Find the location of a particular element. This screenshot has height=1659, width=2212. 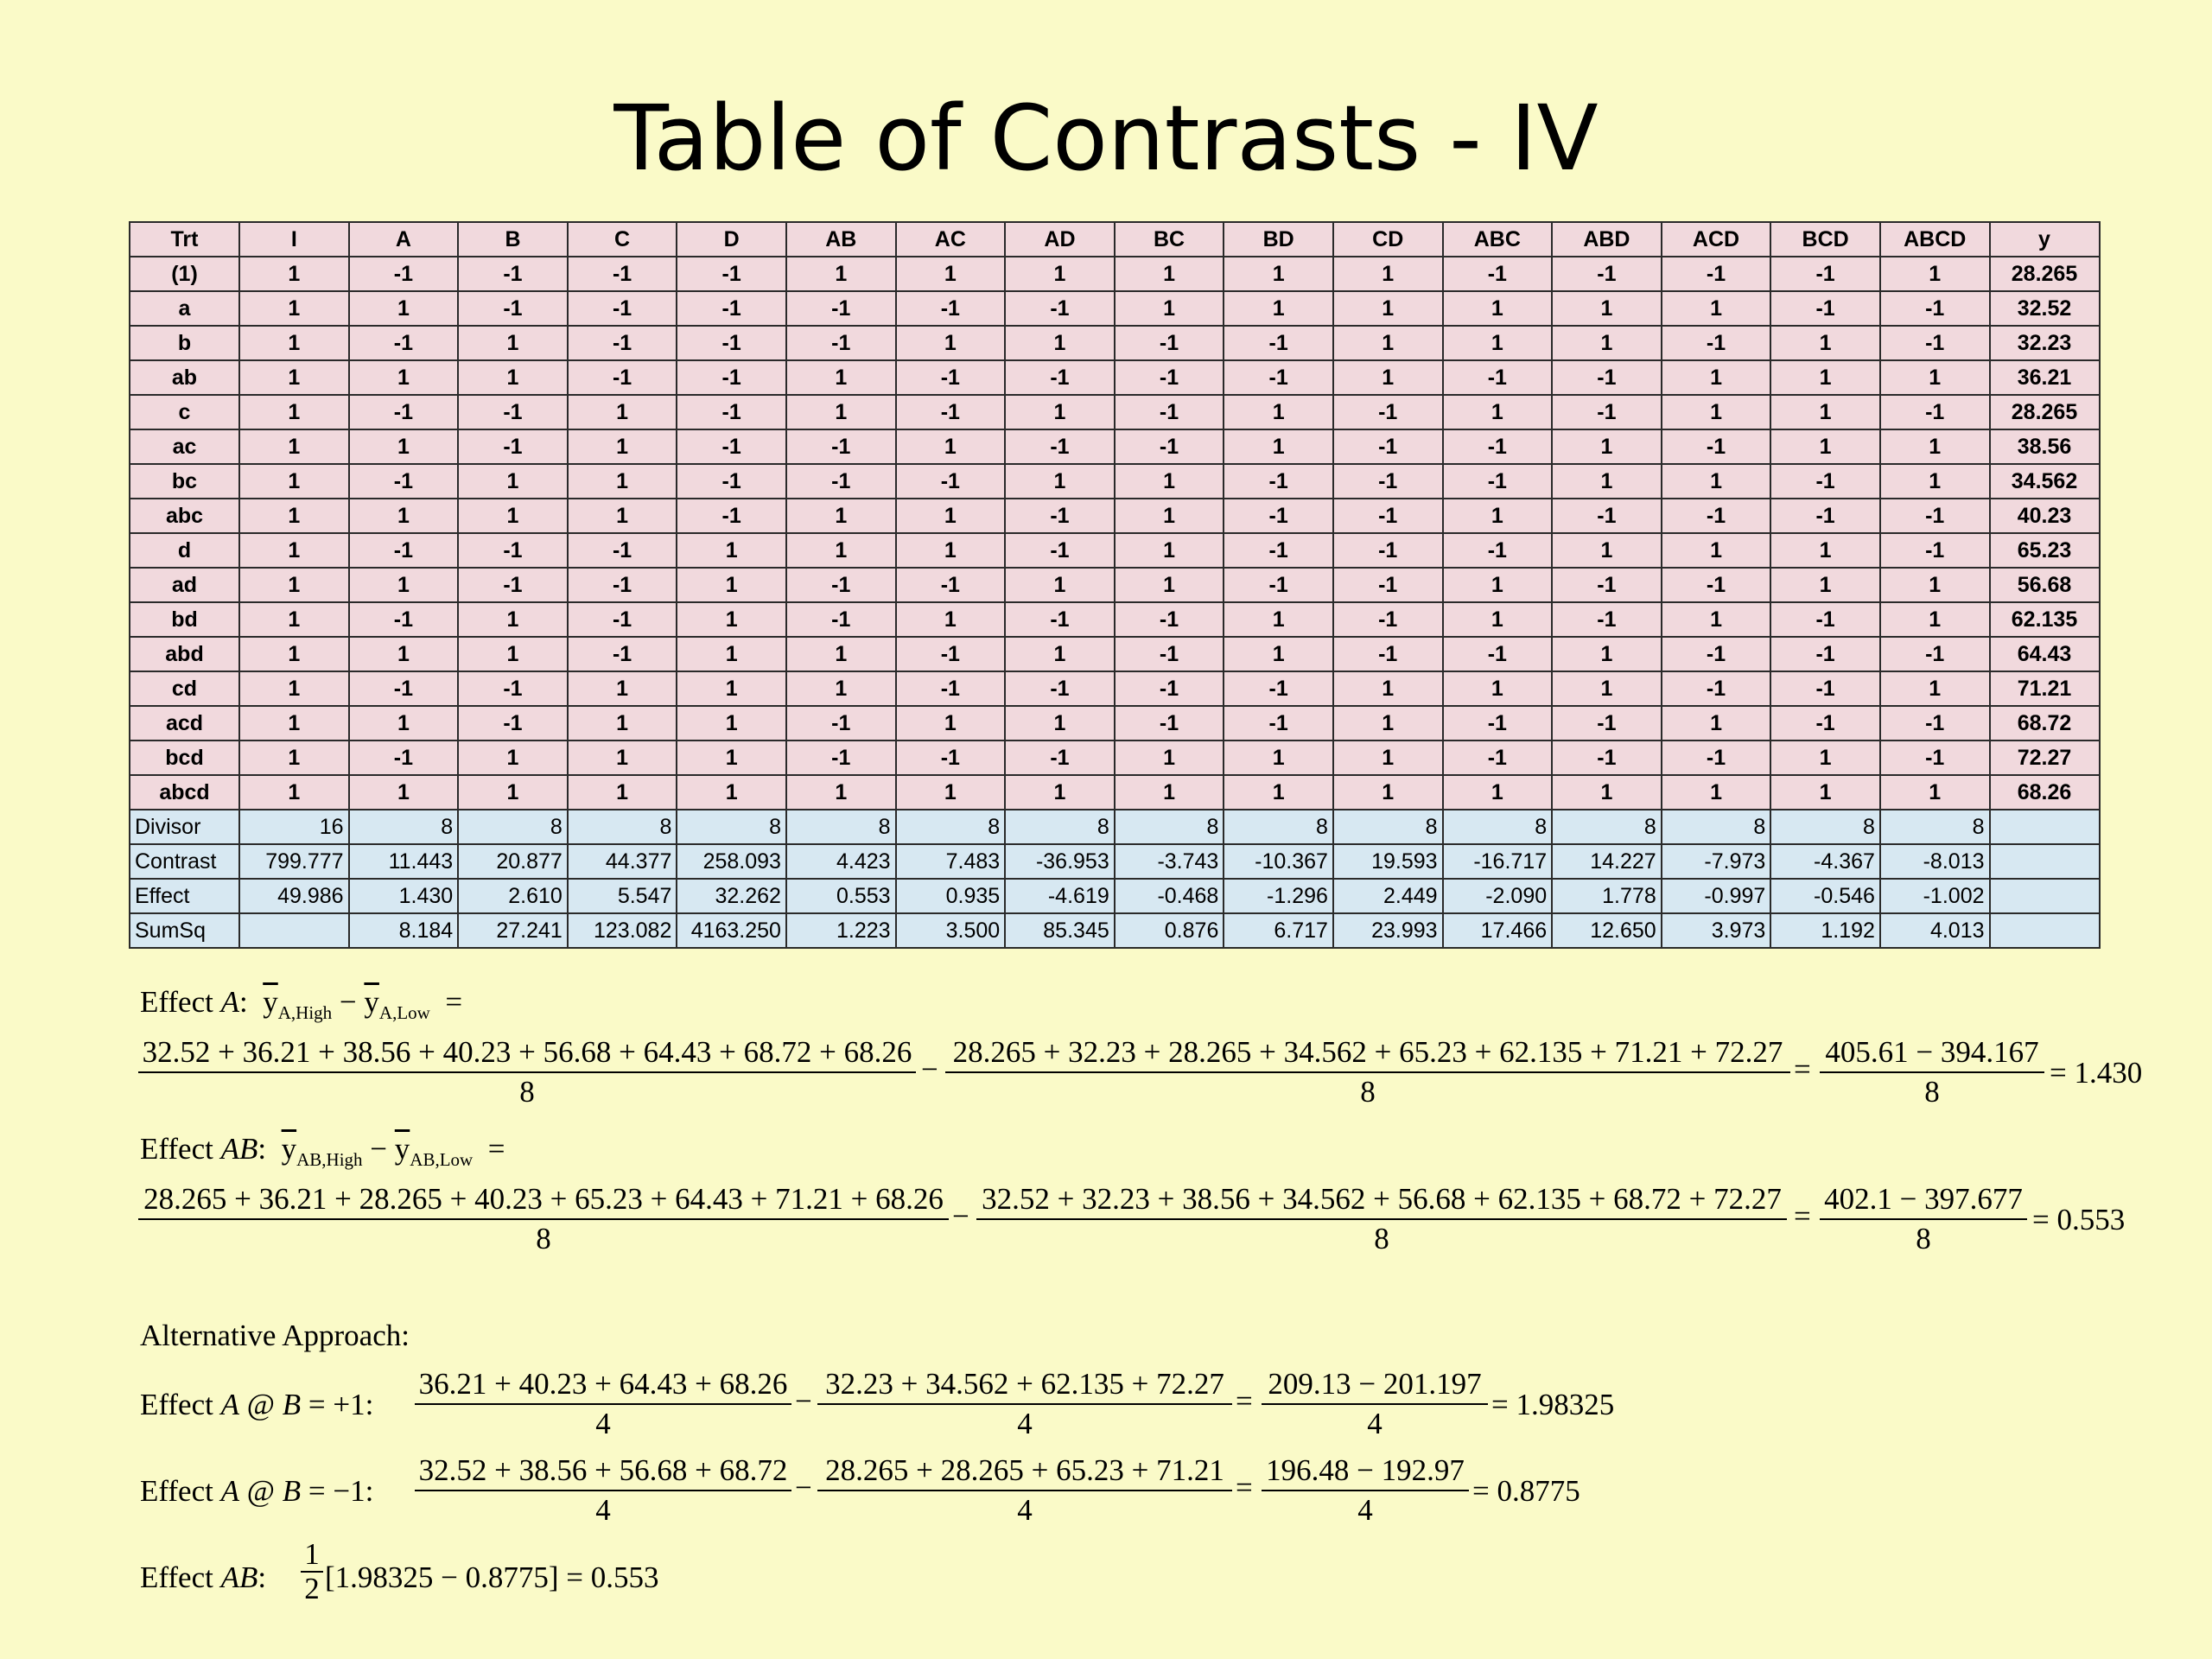

table-cell: 32.262 is located at coordinates (731, 896).